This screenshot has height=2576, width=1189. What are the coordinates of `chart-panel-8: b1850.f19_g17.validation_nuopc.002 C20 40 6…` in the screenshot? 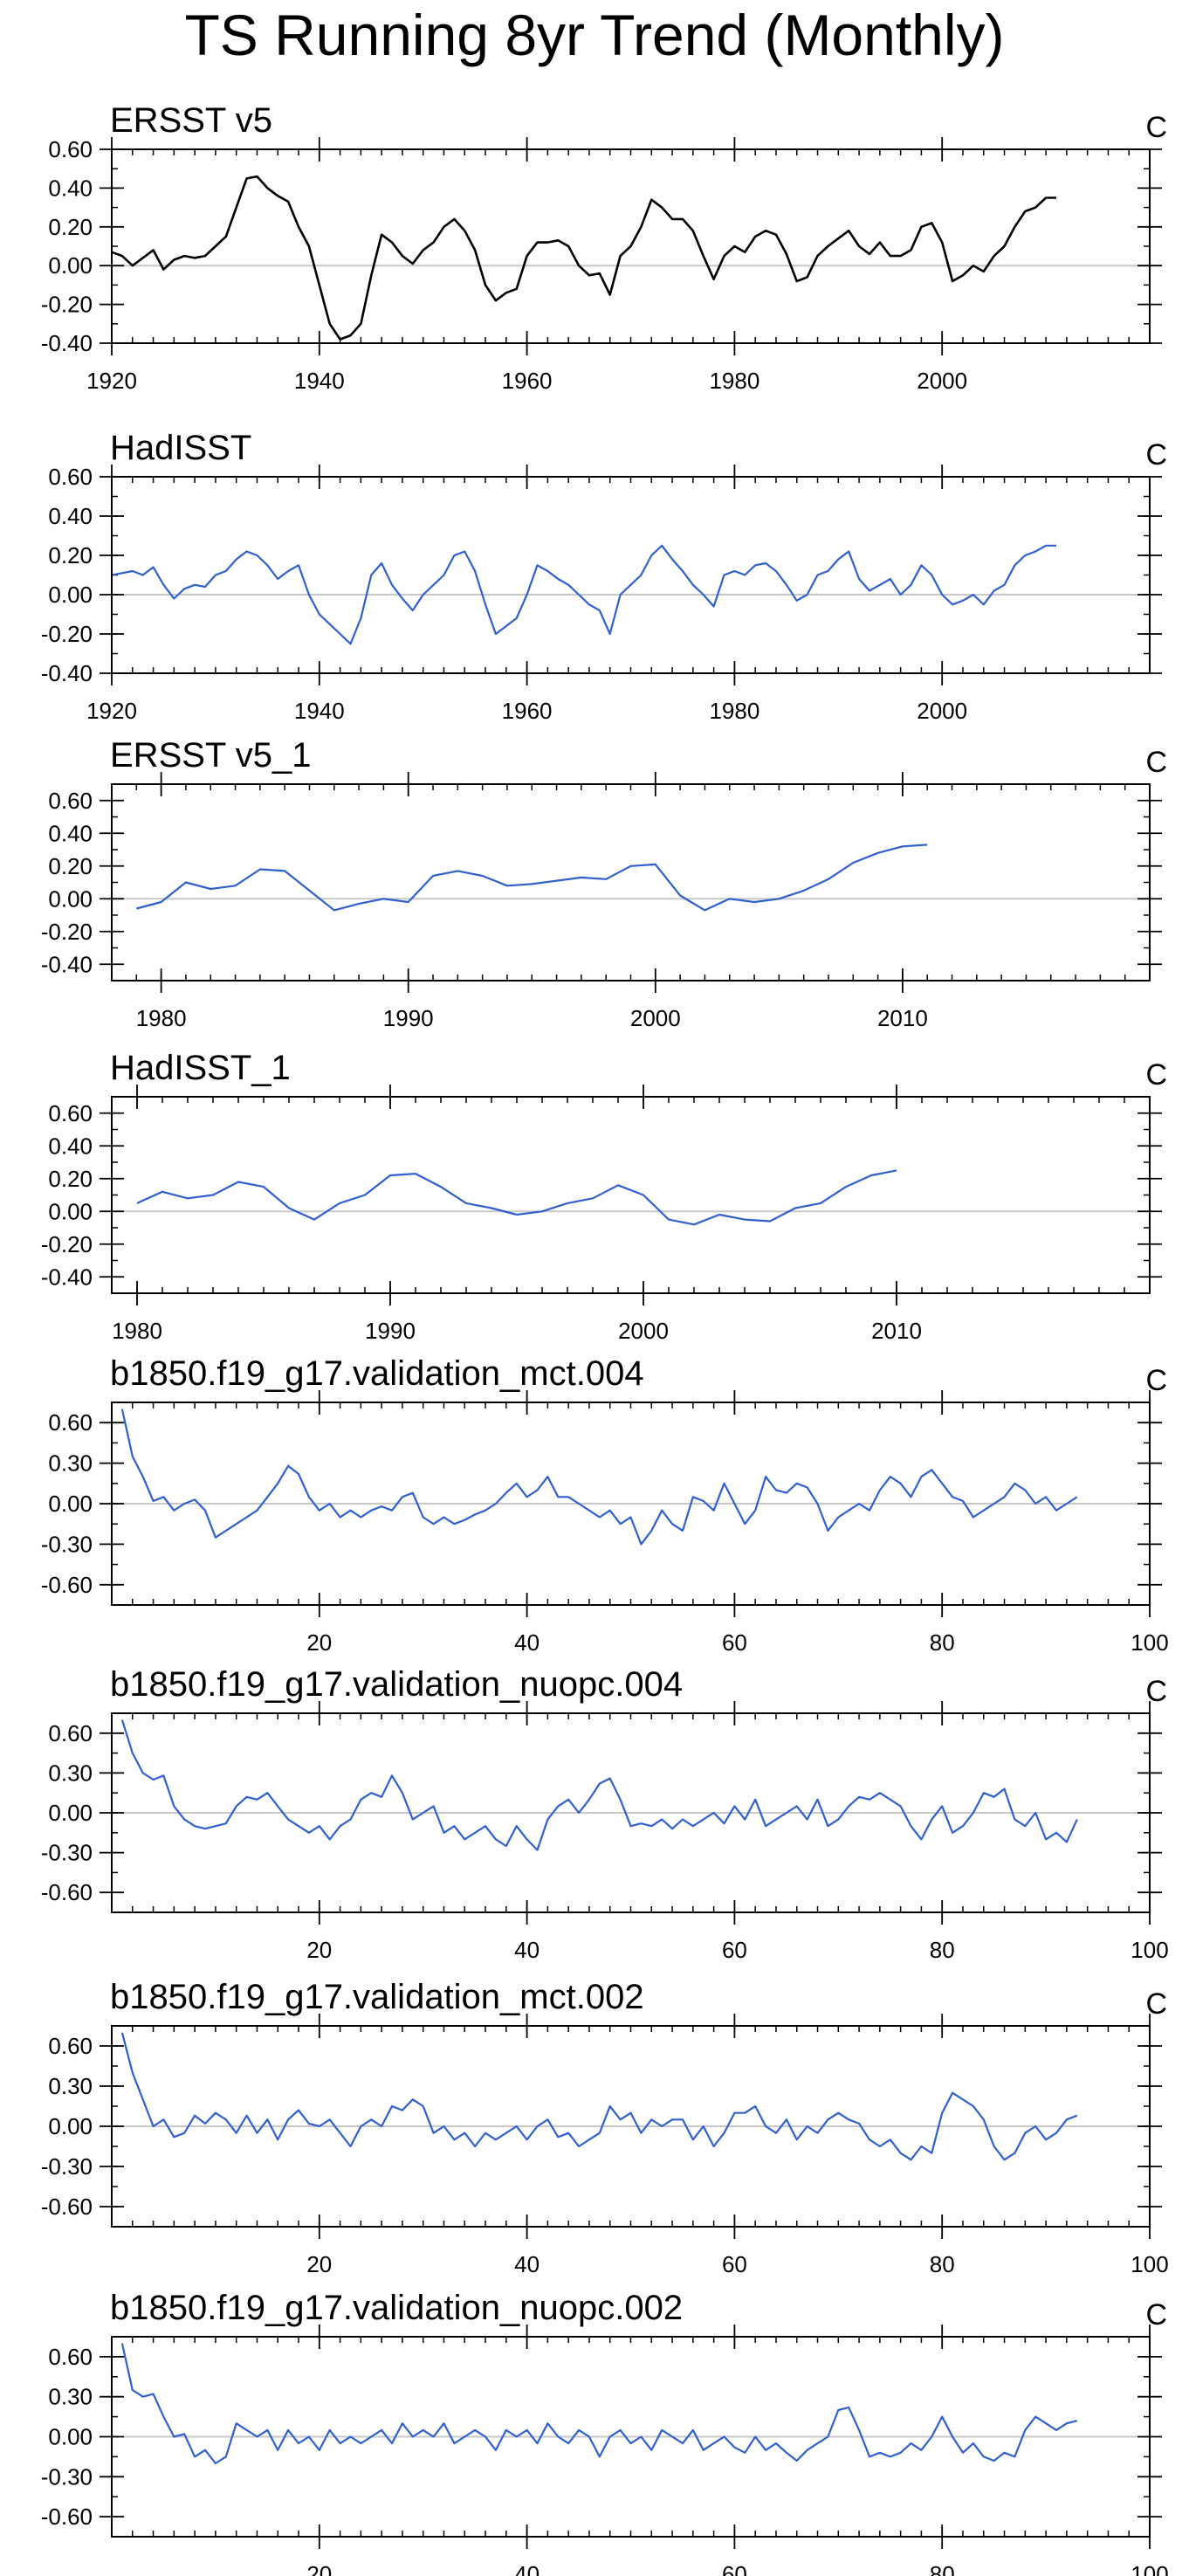 It's located at (605, 2432).